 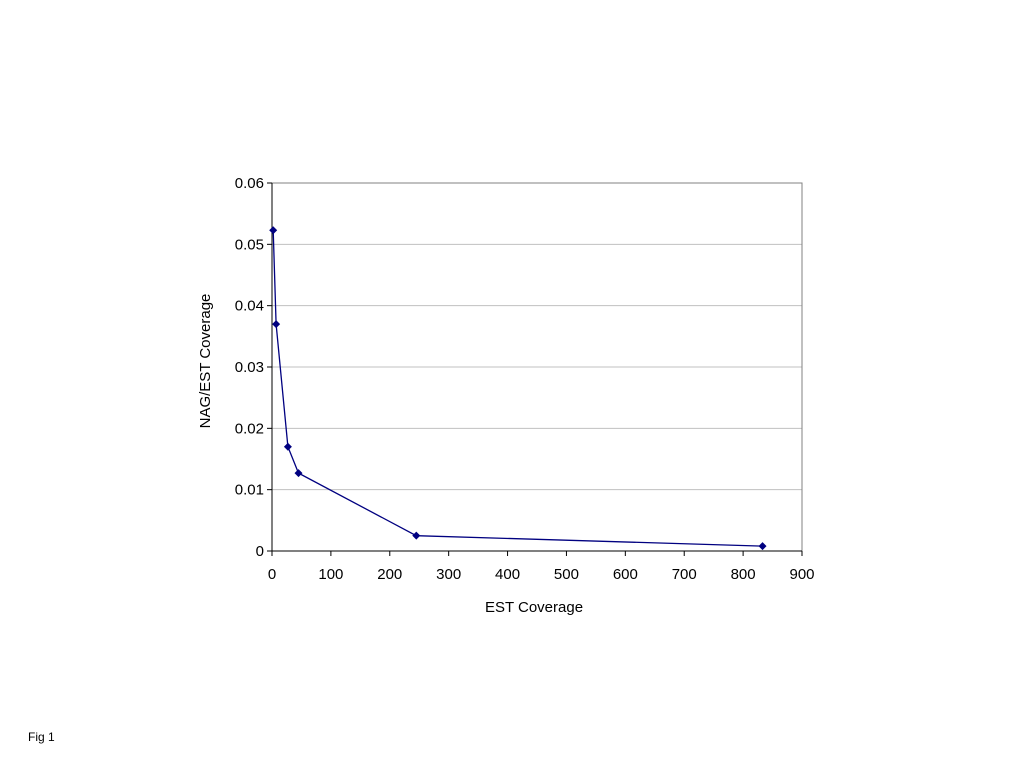 What do you see at coordinates (205, 361) in the screenshot?
I see `y-axis-title: NAG/EST Coverage` at bounding box center [205, 361].